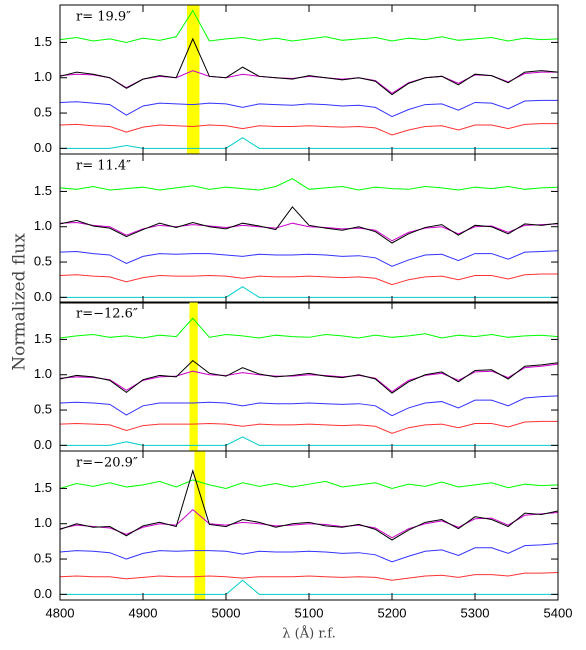 Image resolution: width=586 pixels, height=650 pixels. Describe the element at coordinates (60, 612) in the screenshot. I see `x-tick-label: 4800` at that location.